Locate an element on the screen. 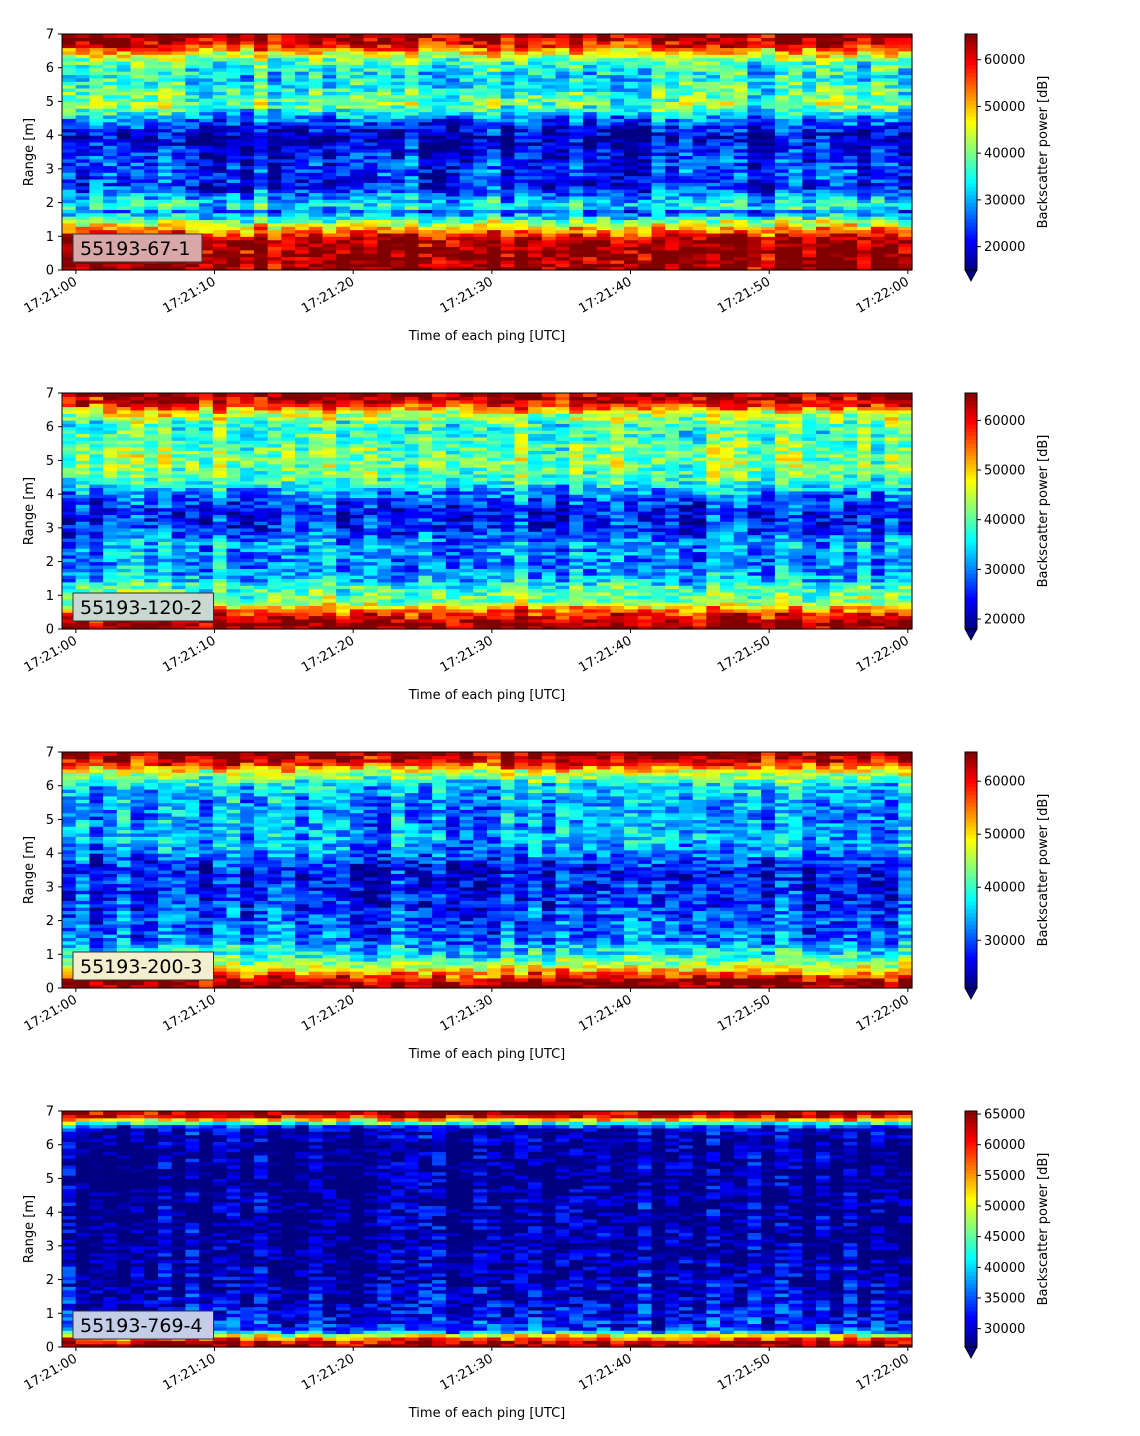  x-axis-label: Time of each ping [UTC] is located at coordinates (487, 336).